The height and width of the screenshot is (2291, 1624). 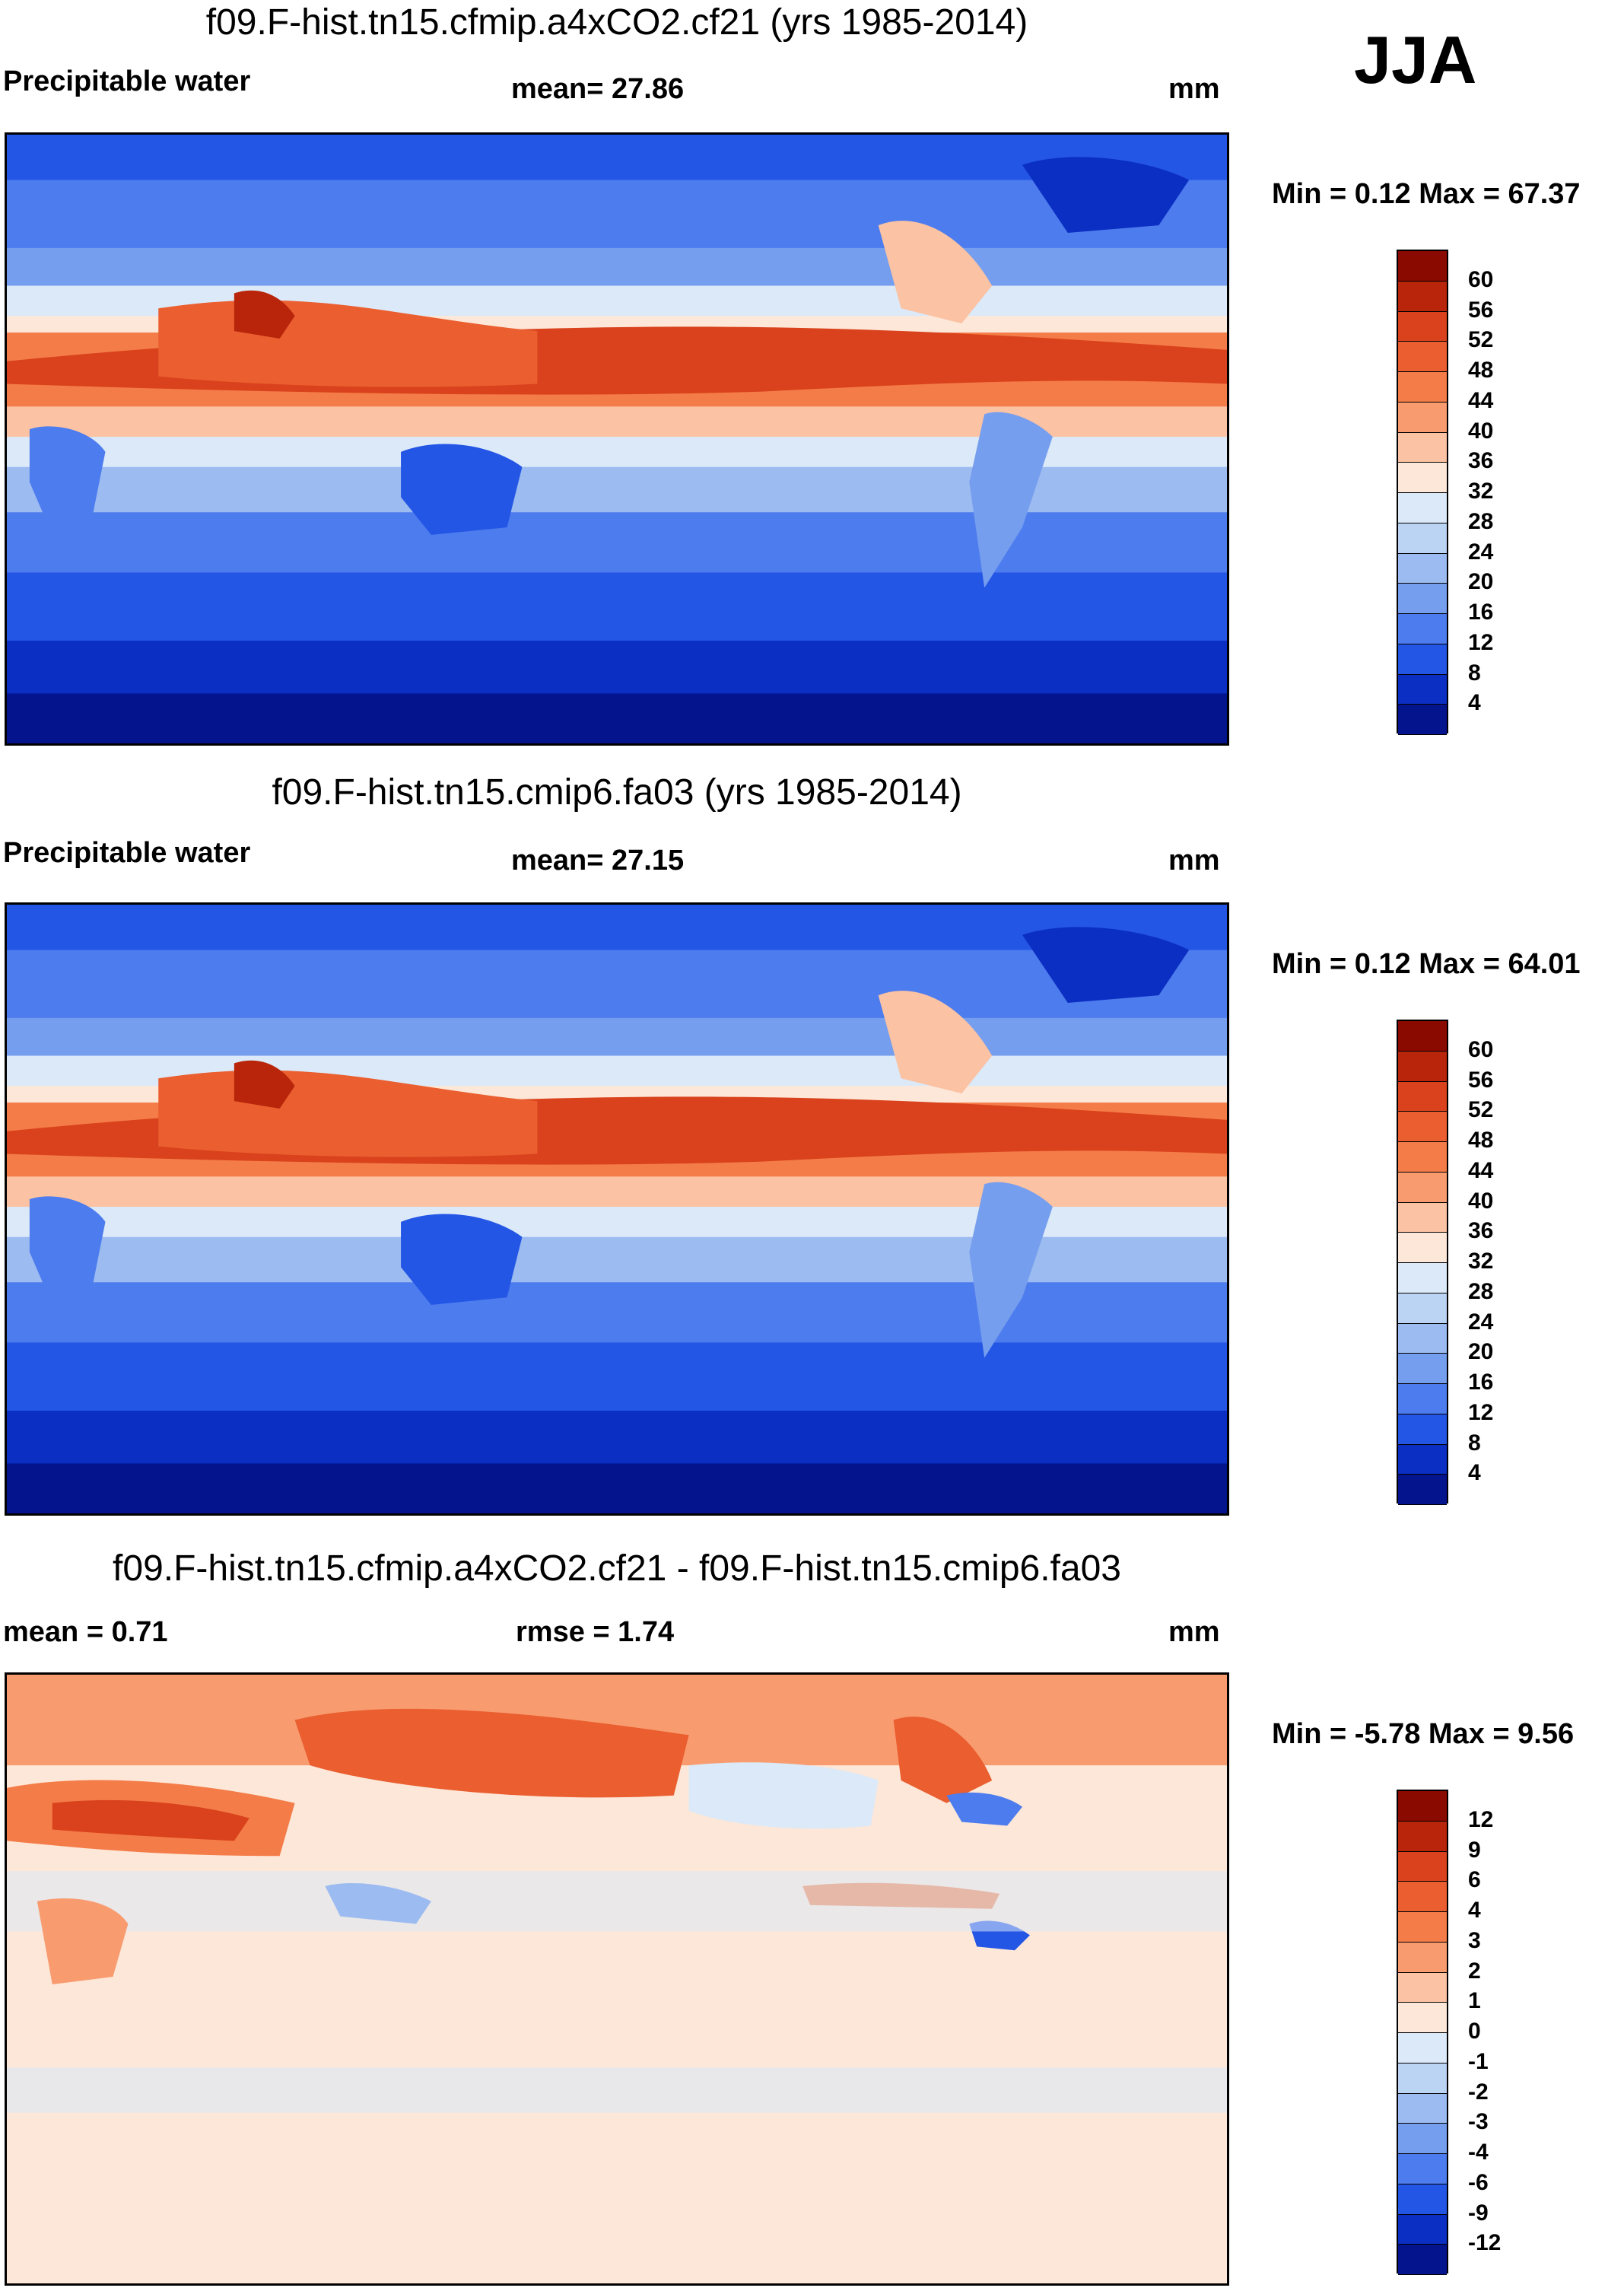 I want to click on panel-3-rmse: rmse = 1.74, so click(x=595, y=1632).